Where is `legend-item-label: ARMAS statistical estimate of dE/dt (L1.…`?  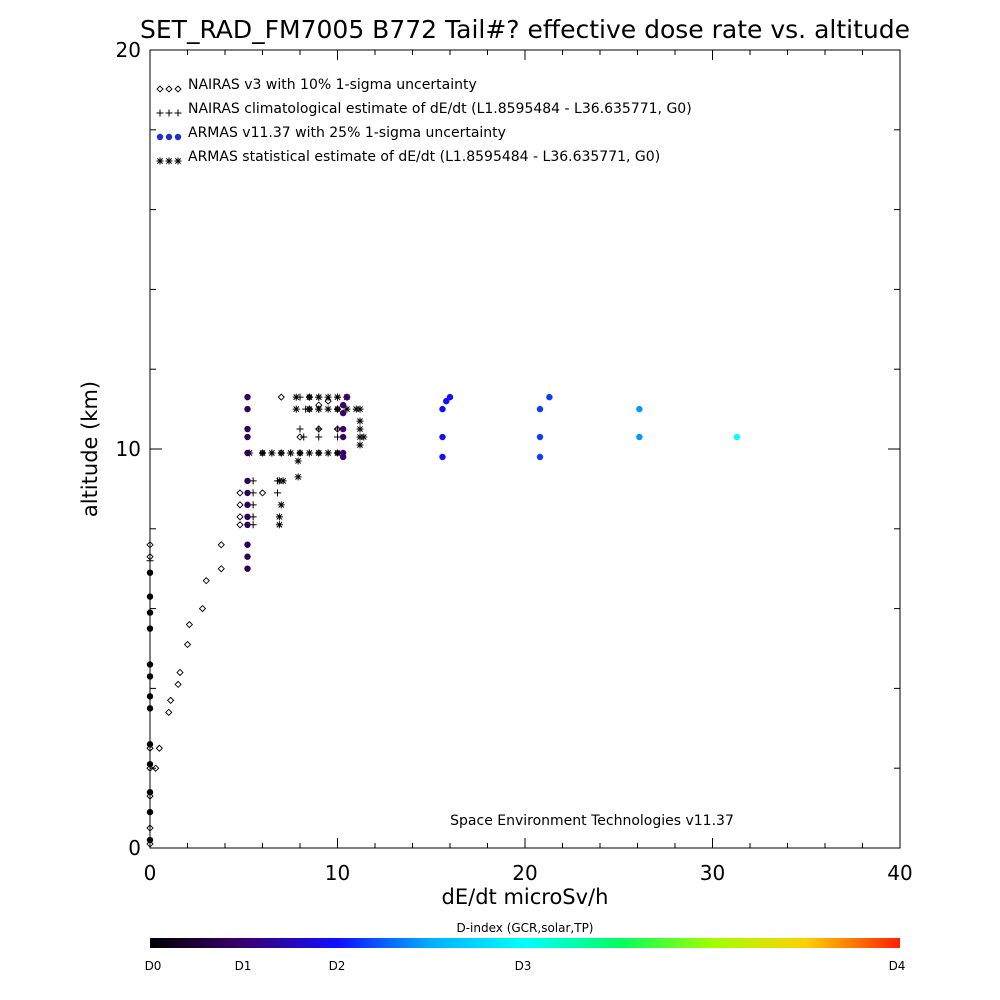
legend-item-label: ARMAS statistical estimate of dE/dt (L1.… is located at coordinates (424, 157).